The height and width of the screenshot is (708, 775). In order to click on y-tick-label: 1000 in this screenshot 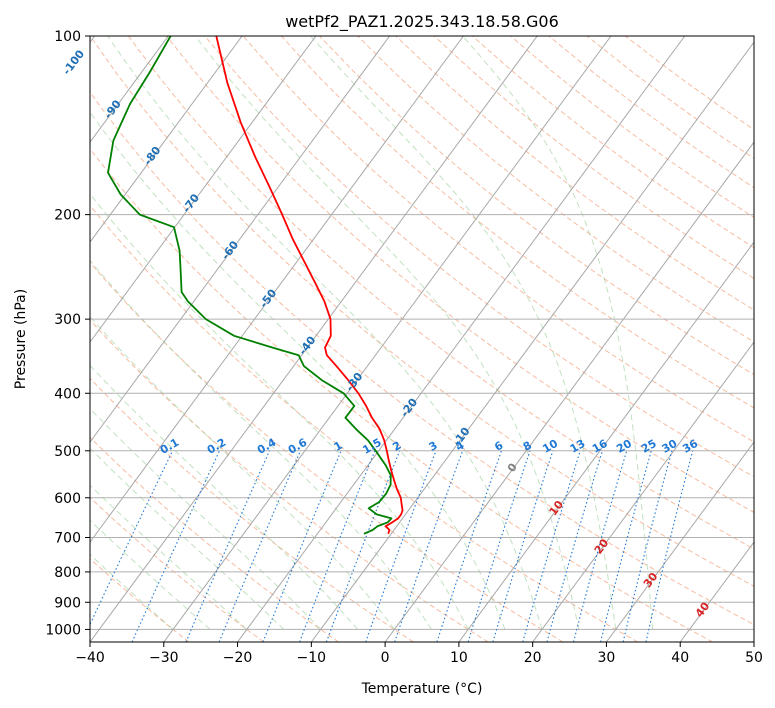, I will do `click(63, 630)`.